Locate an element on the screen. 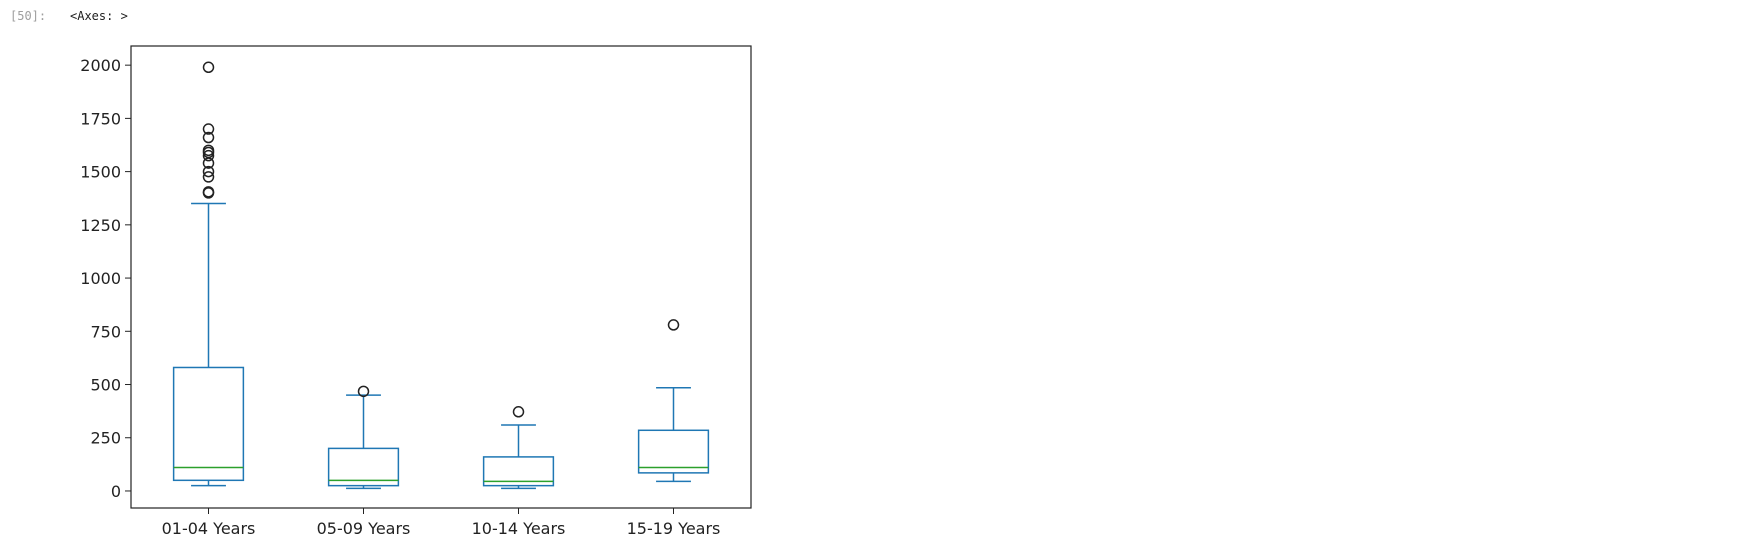 The width and height of the screenshot is (1745, 558). y-tick-label: 750 is located at coordinates (105, 331).